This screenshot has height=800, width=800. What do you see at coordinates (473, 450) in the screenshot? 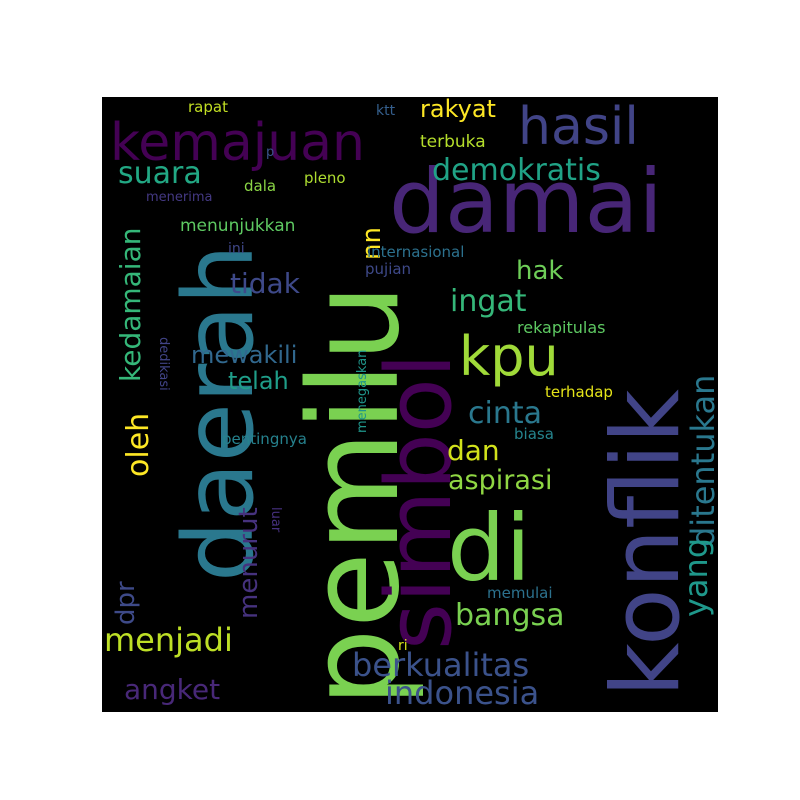
I see `word-dan: dan` at bounding box center [473, 450].